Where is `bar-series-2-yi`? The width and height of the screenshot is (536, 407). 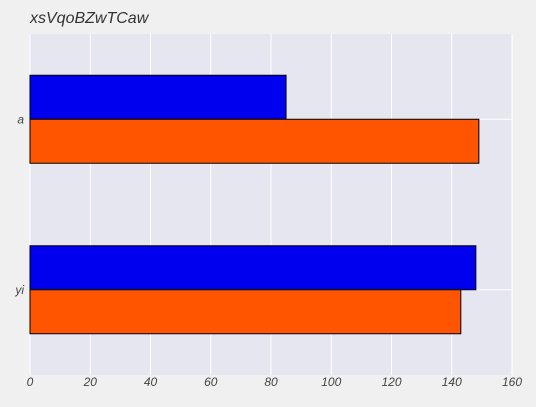
bar-series-2-yi is located at coordinates (245, 312).